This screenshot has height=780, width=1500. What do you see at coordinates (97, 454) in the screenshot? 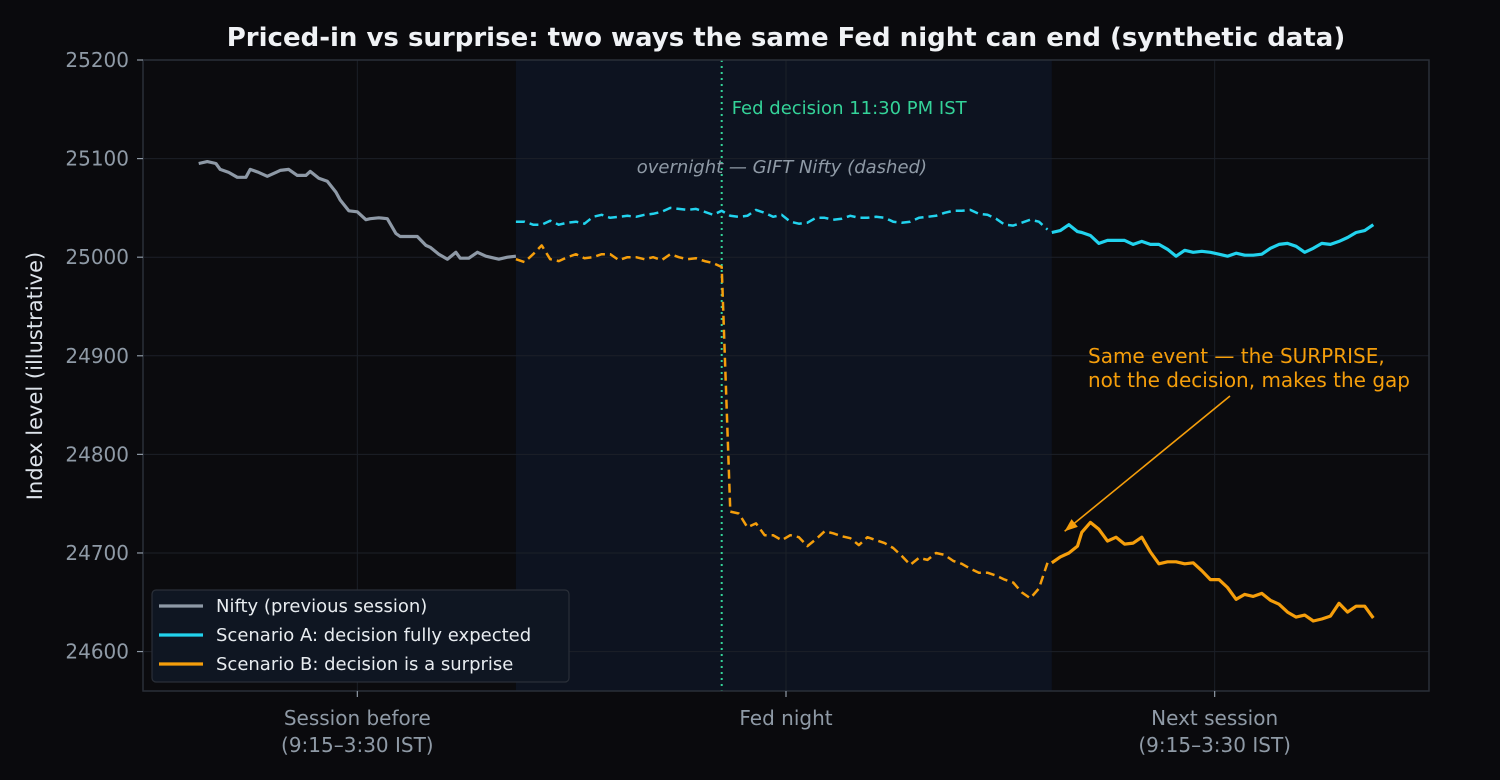
I see `y-tick-label: 24800` at bounding box center [97, 454].